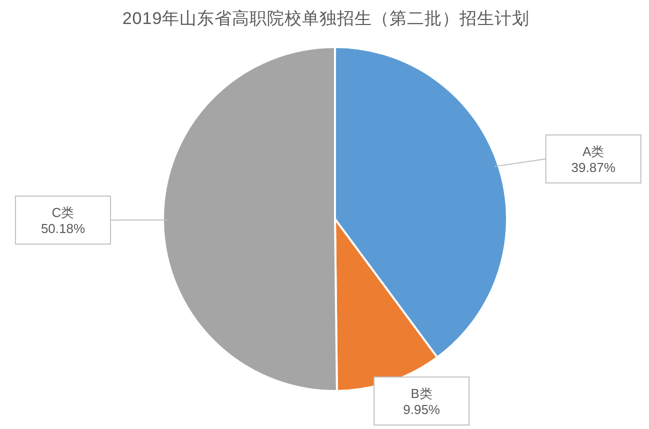 This screenshot has width=649, height=429. I want to click on data-label: 9.95%, so click(421, 410).